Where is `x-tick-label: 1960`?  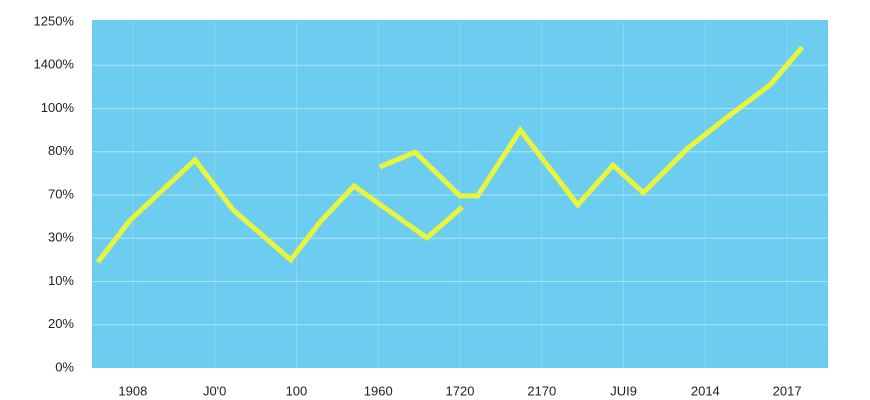
x-tick-label: 1960 is located at coordinates (378, 390).